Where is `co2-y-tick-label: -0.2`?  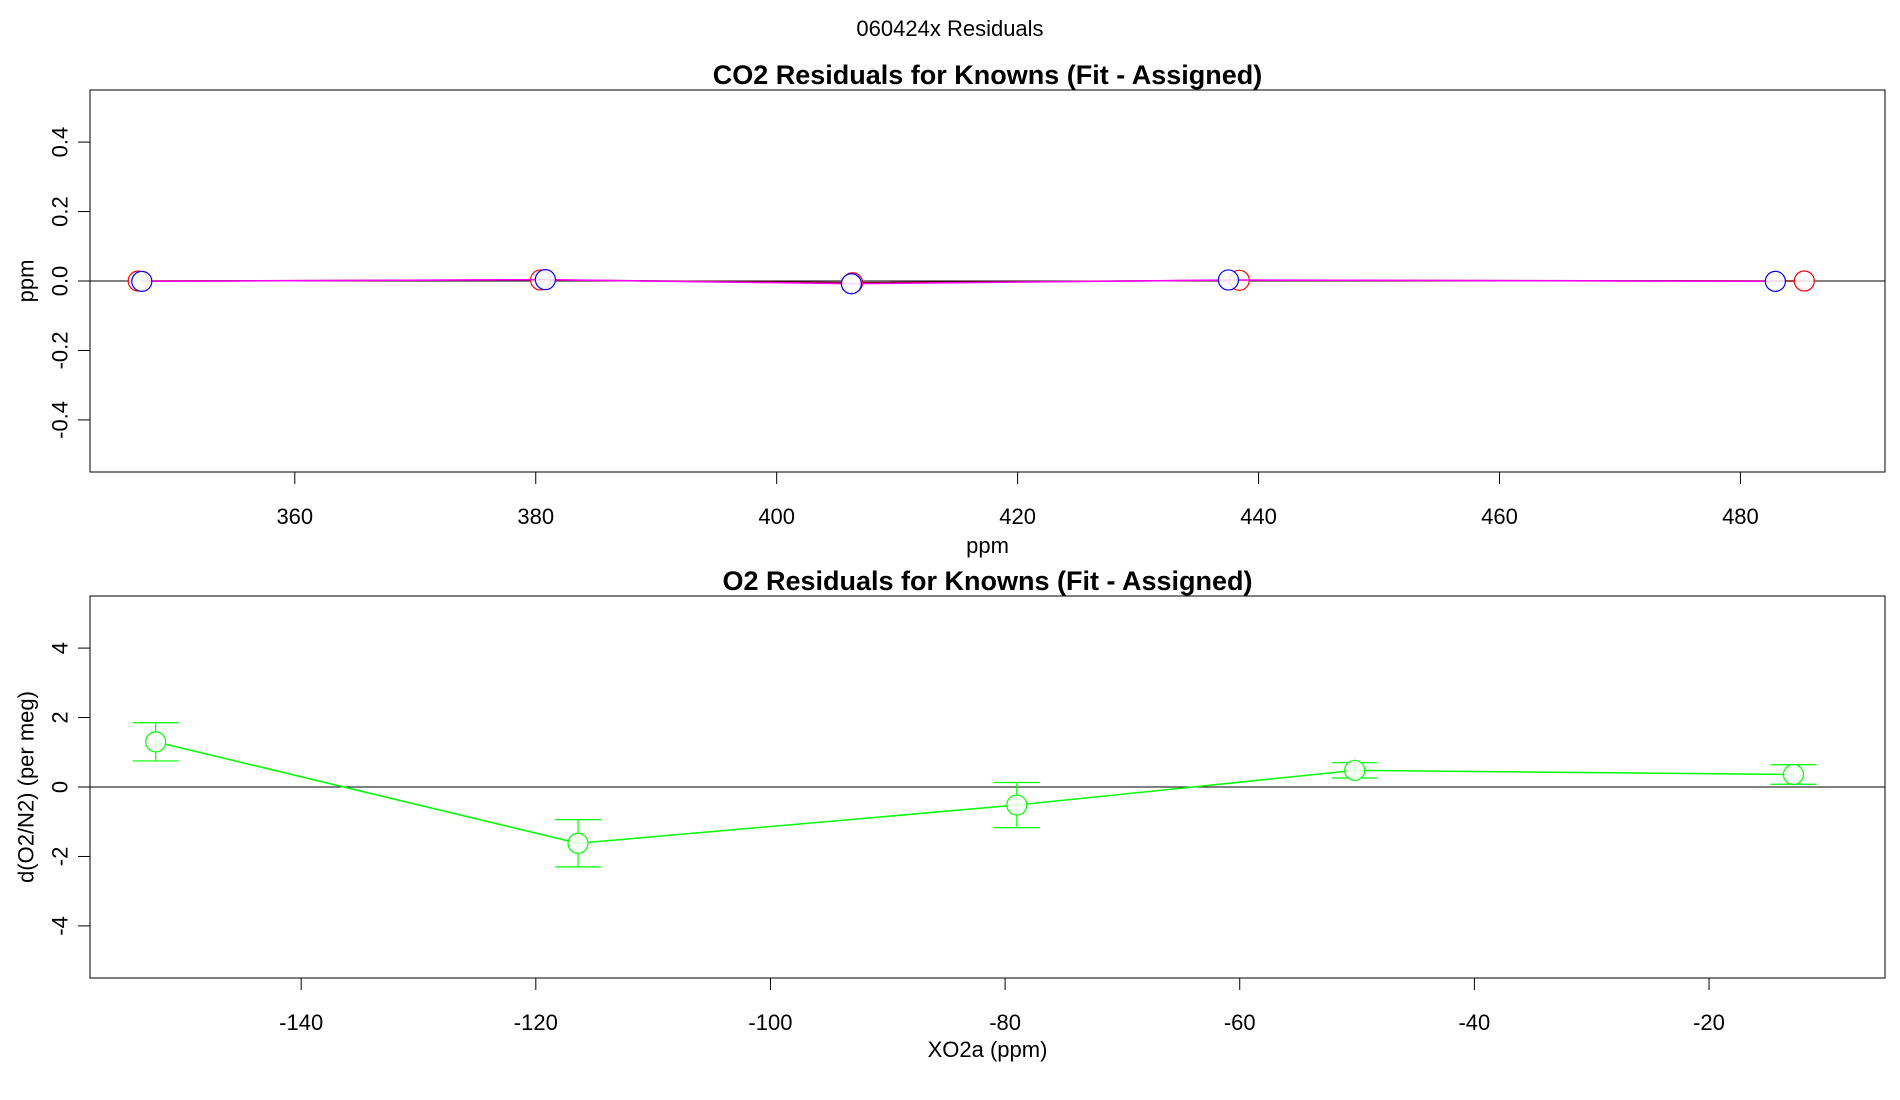
co2-y-tick-label: -0.2 is located at coordinates (60, 350).